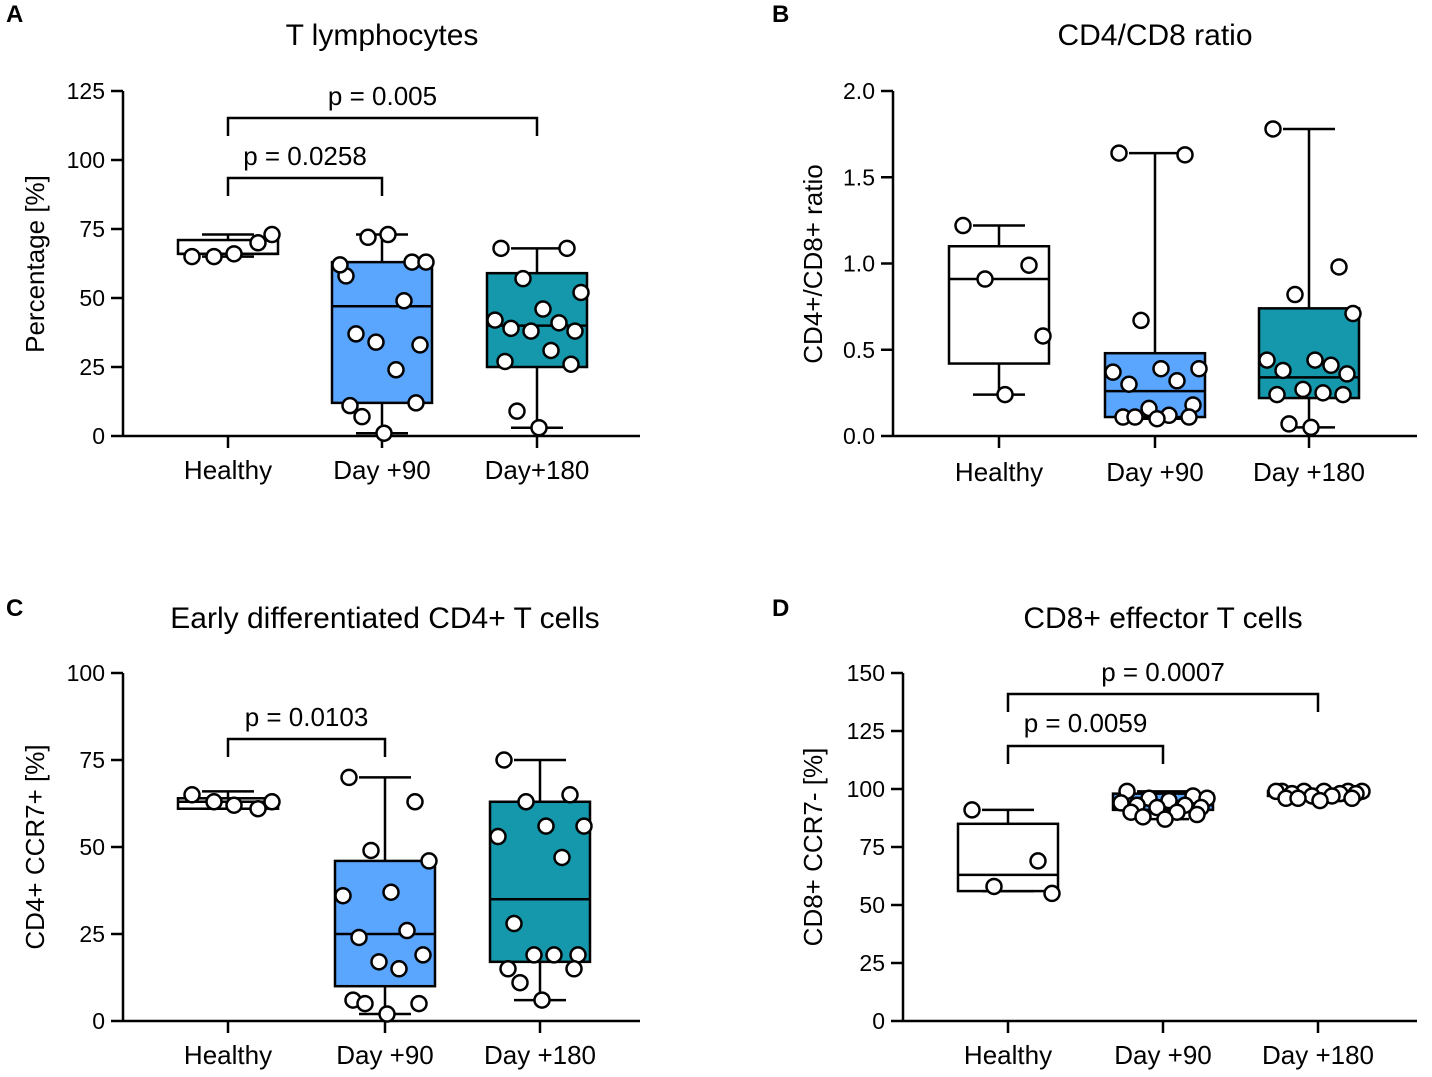 This screenshot has height=1077, width=1432. What do you see at coordinates (537, 470) in the screenshot?
I see `x-tick-label: Day+180` at bounding box center [537, 470].